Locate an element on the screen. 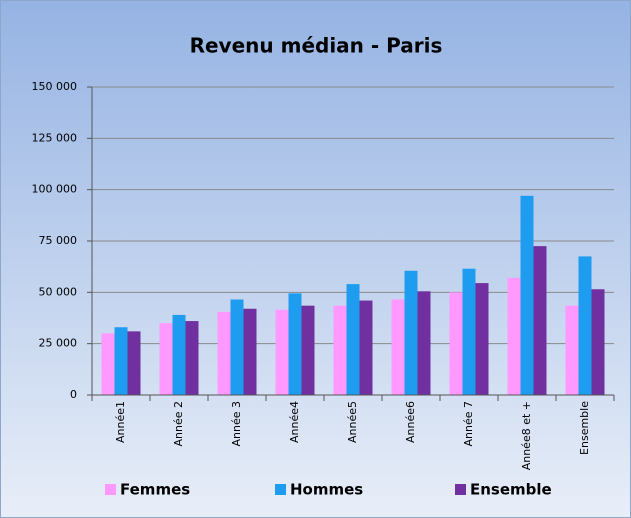 This screenshot has width=631, height=518. chart-title: Revenu médian - Paris is located at coordinates (316, 46).